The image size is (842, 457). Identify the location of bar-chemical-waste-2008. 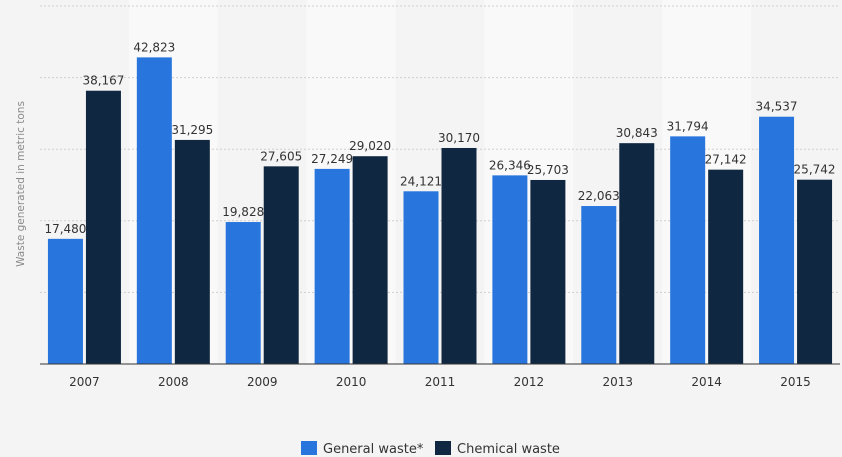
(192, 251).